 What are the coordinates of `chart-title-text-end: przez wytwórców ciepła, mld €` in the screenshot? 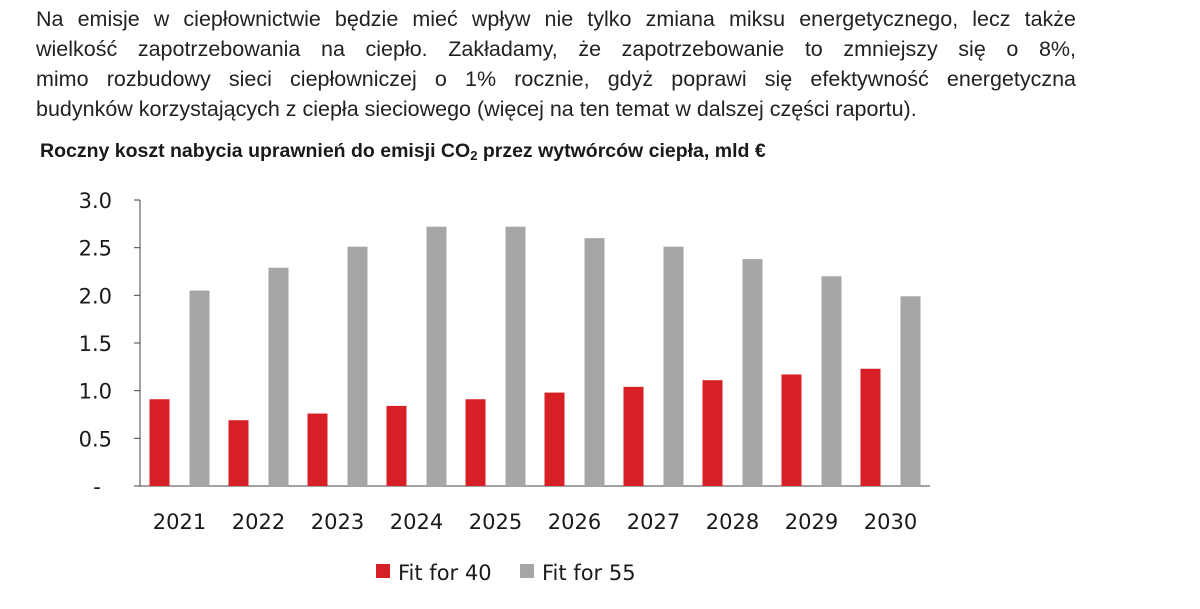 It's located at (621, 151).